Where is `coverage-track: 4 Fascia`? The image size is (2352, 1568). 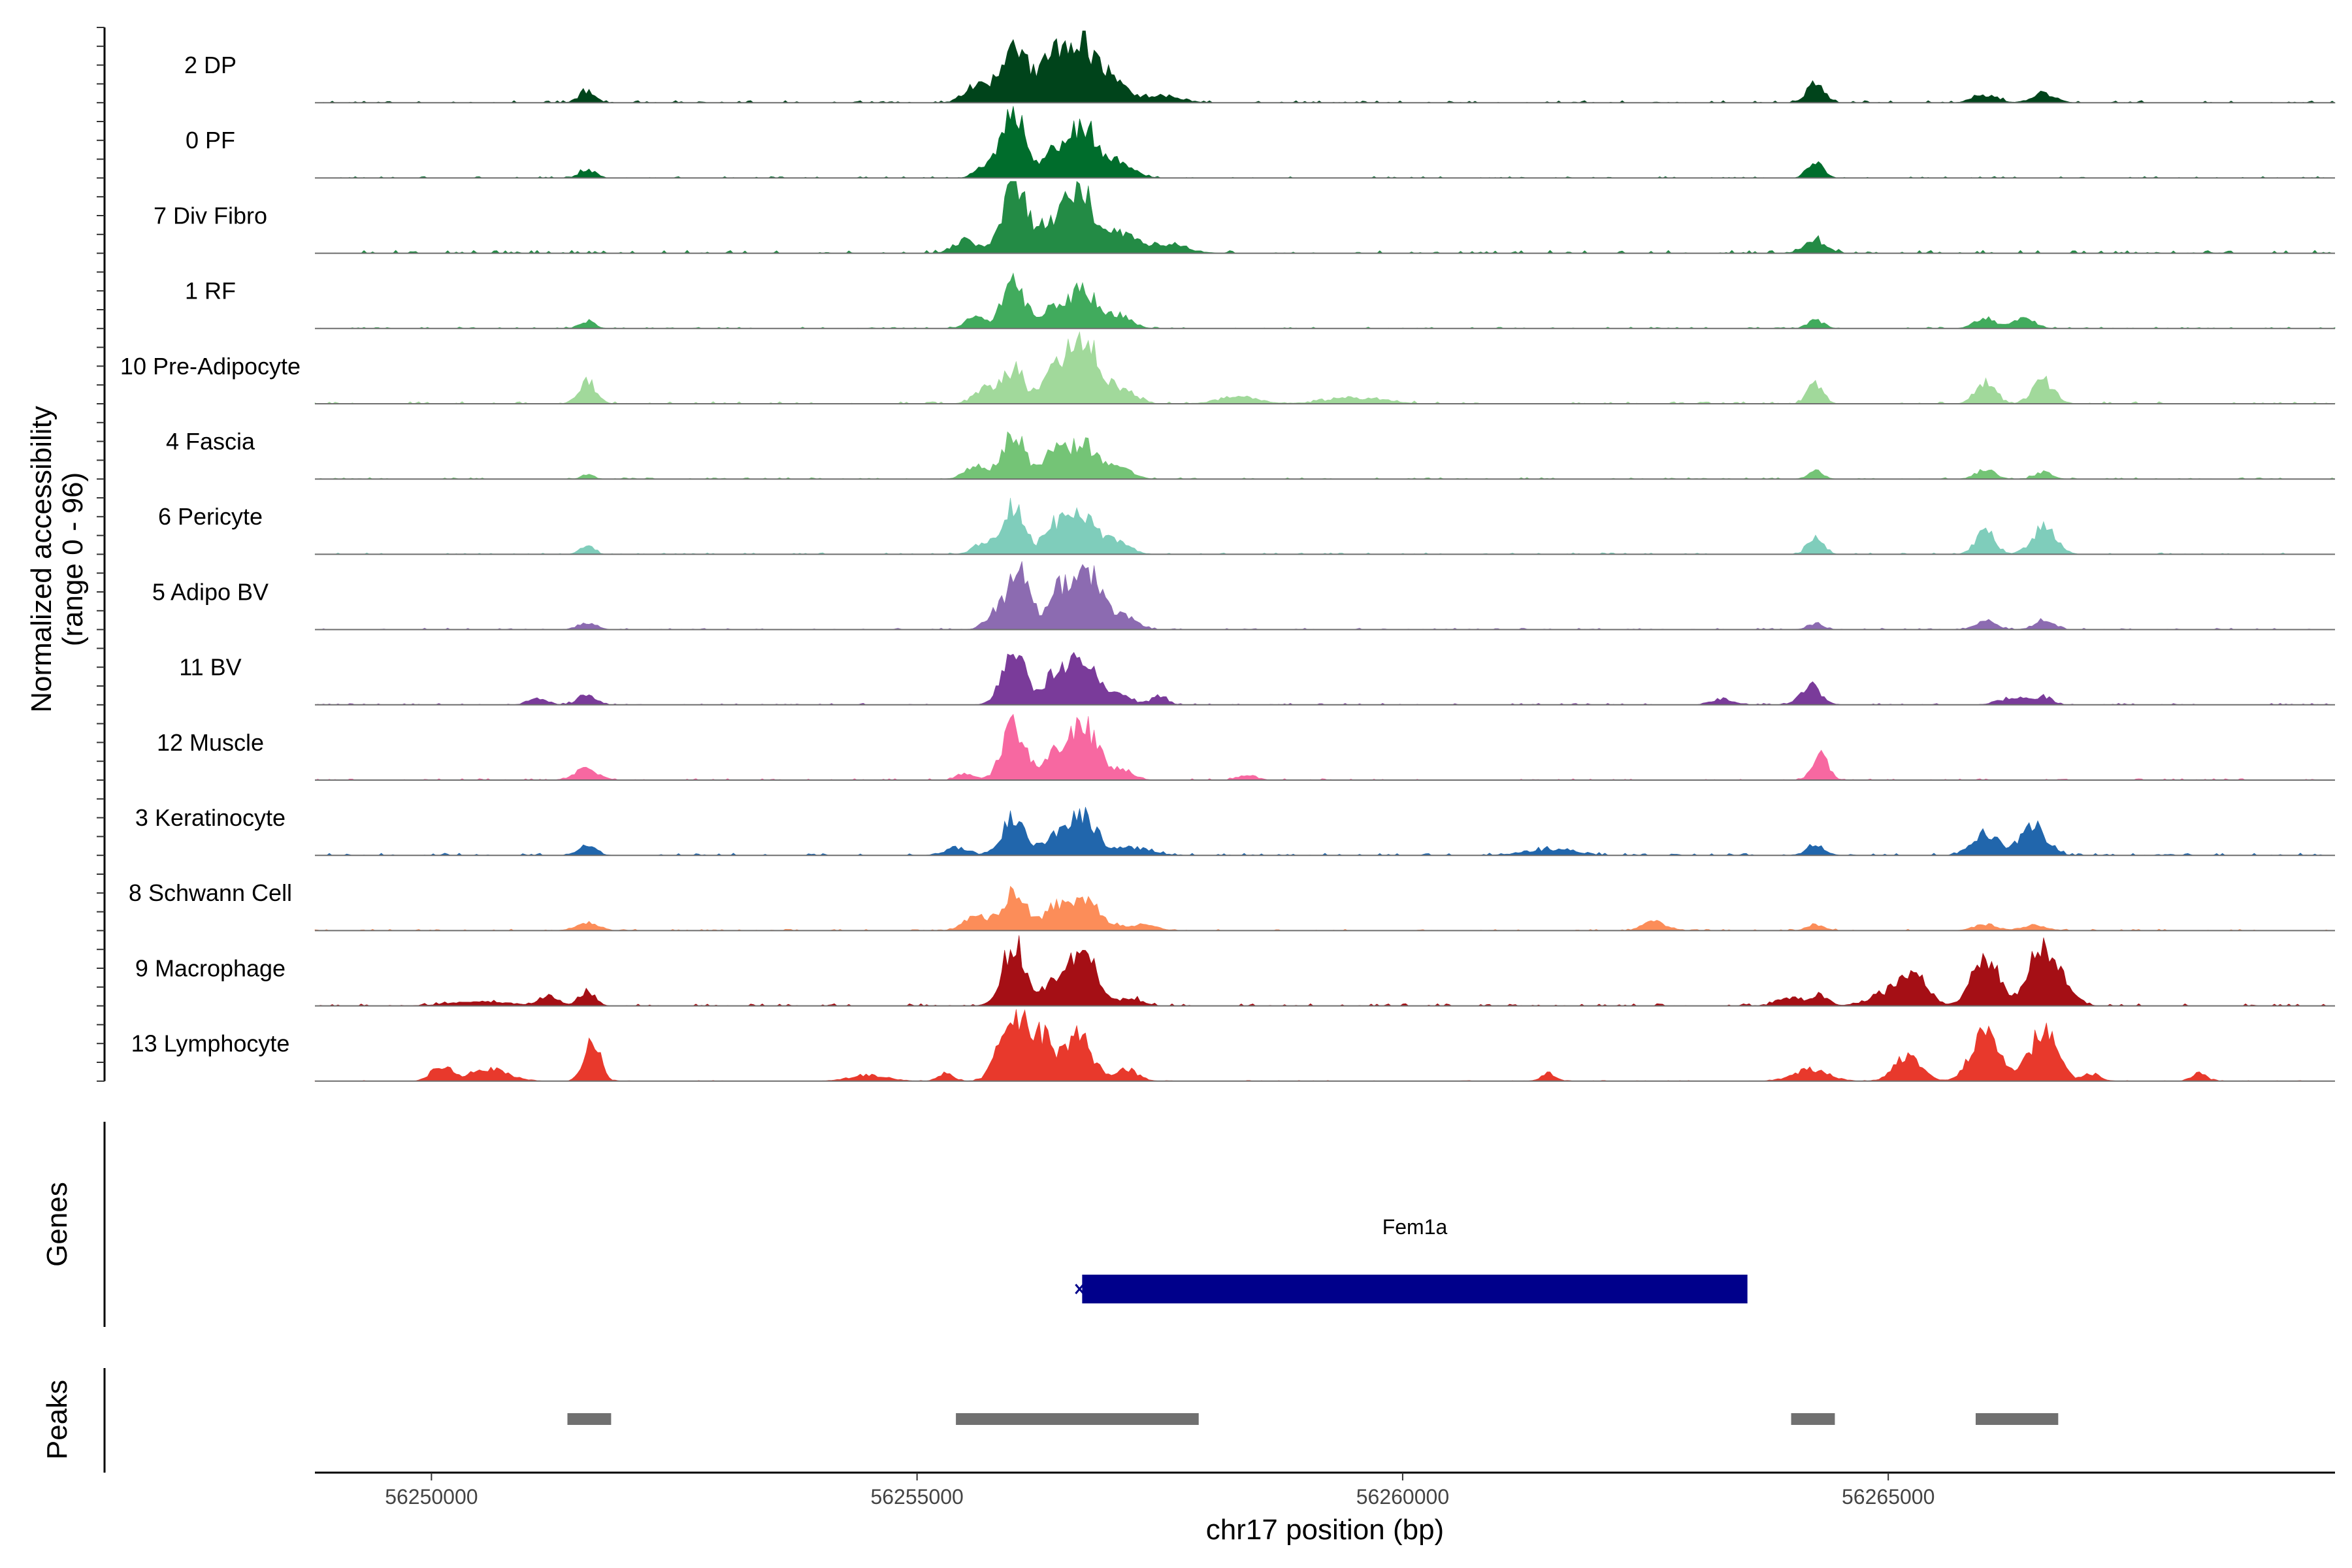
coverage-track: 4 Fascia is located at coordinates (1251, 454).